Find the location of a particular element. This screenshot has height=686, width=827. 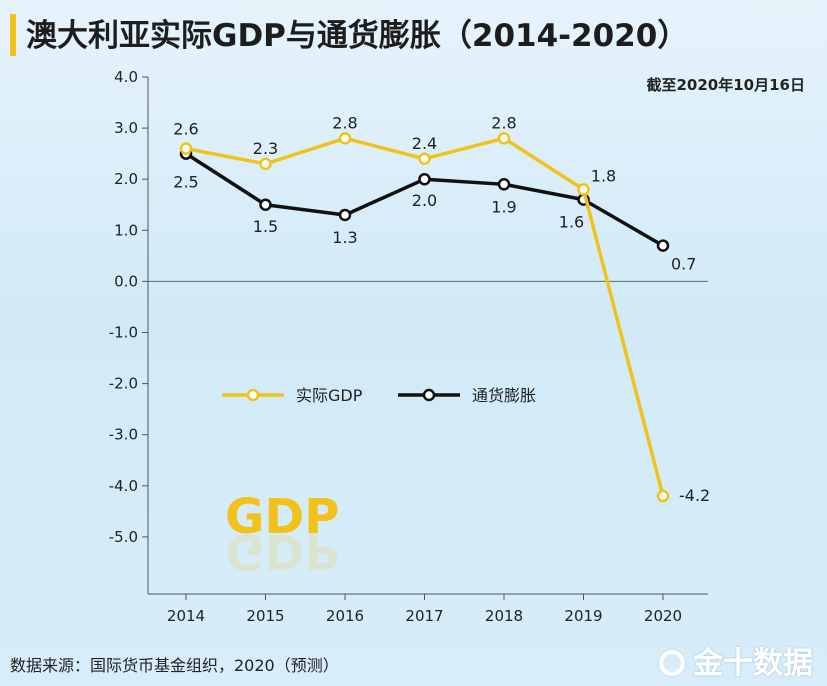

x-tick-label: 2015 is located at coordinates (265, 616).